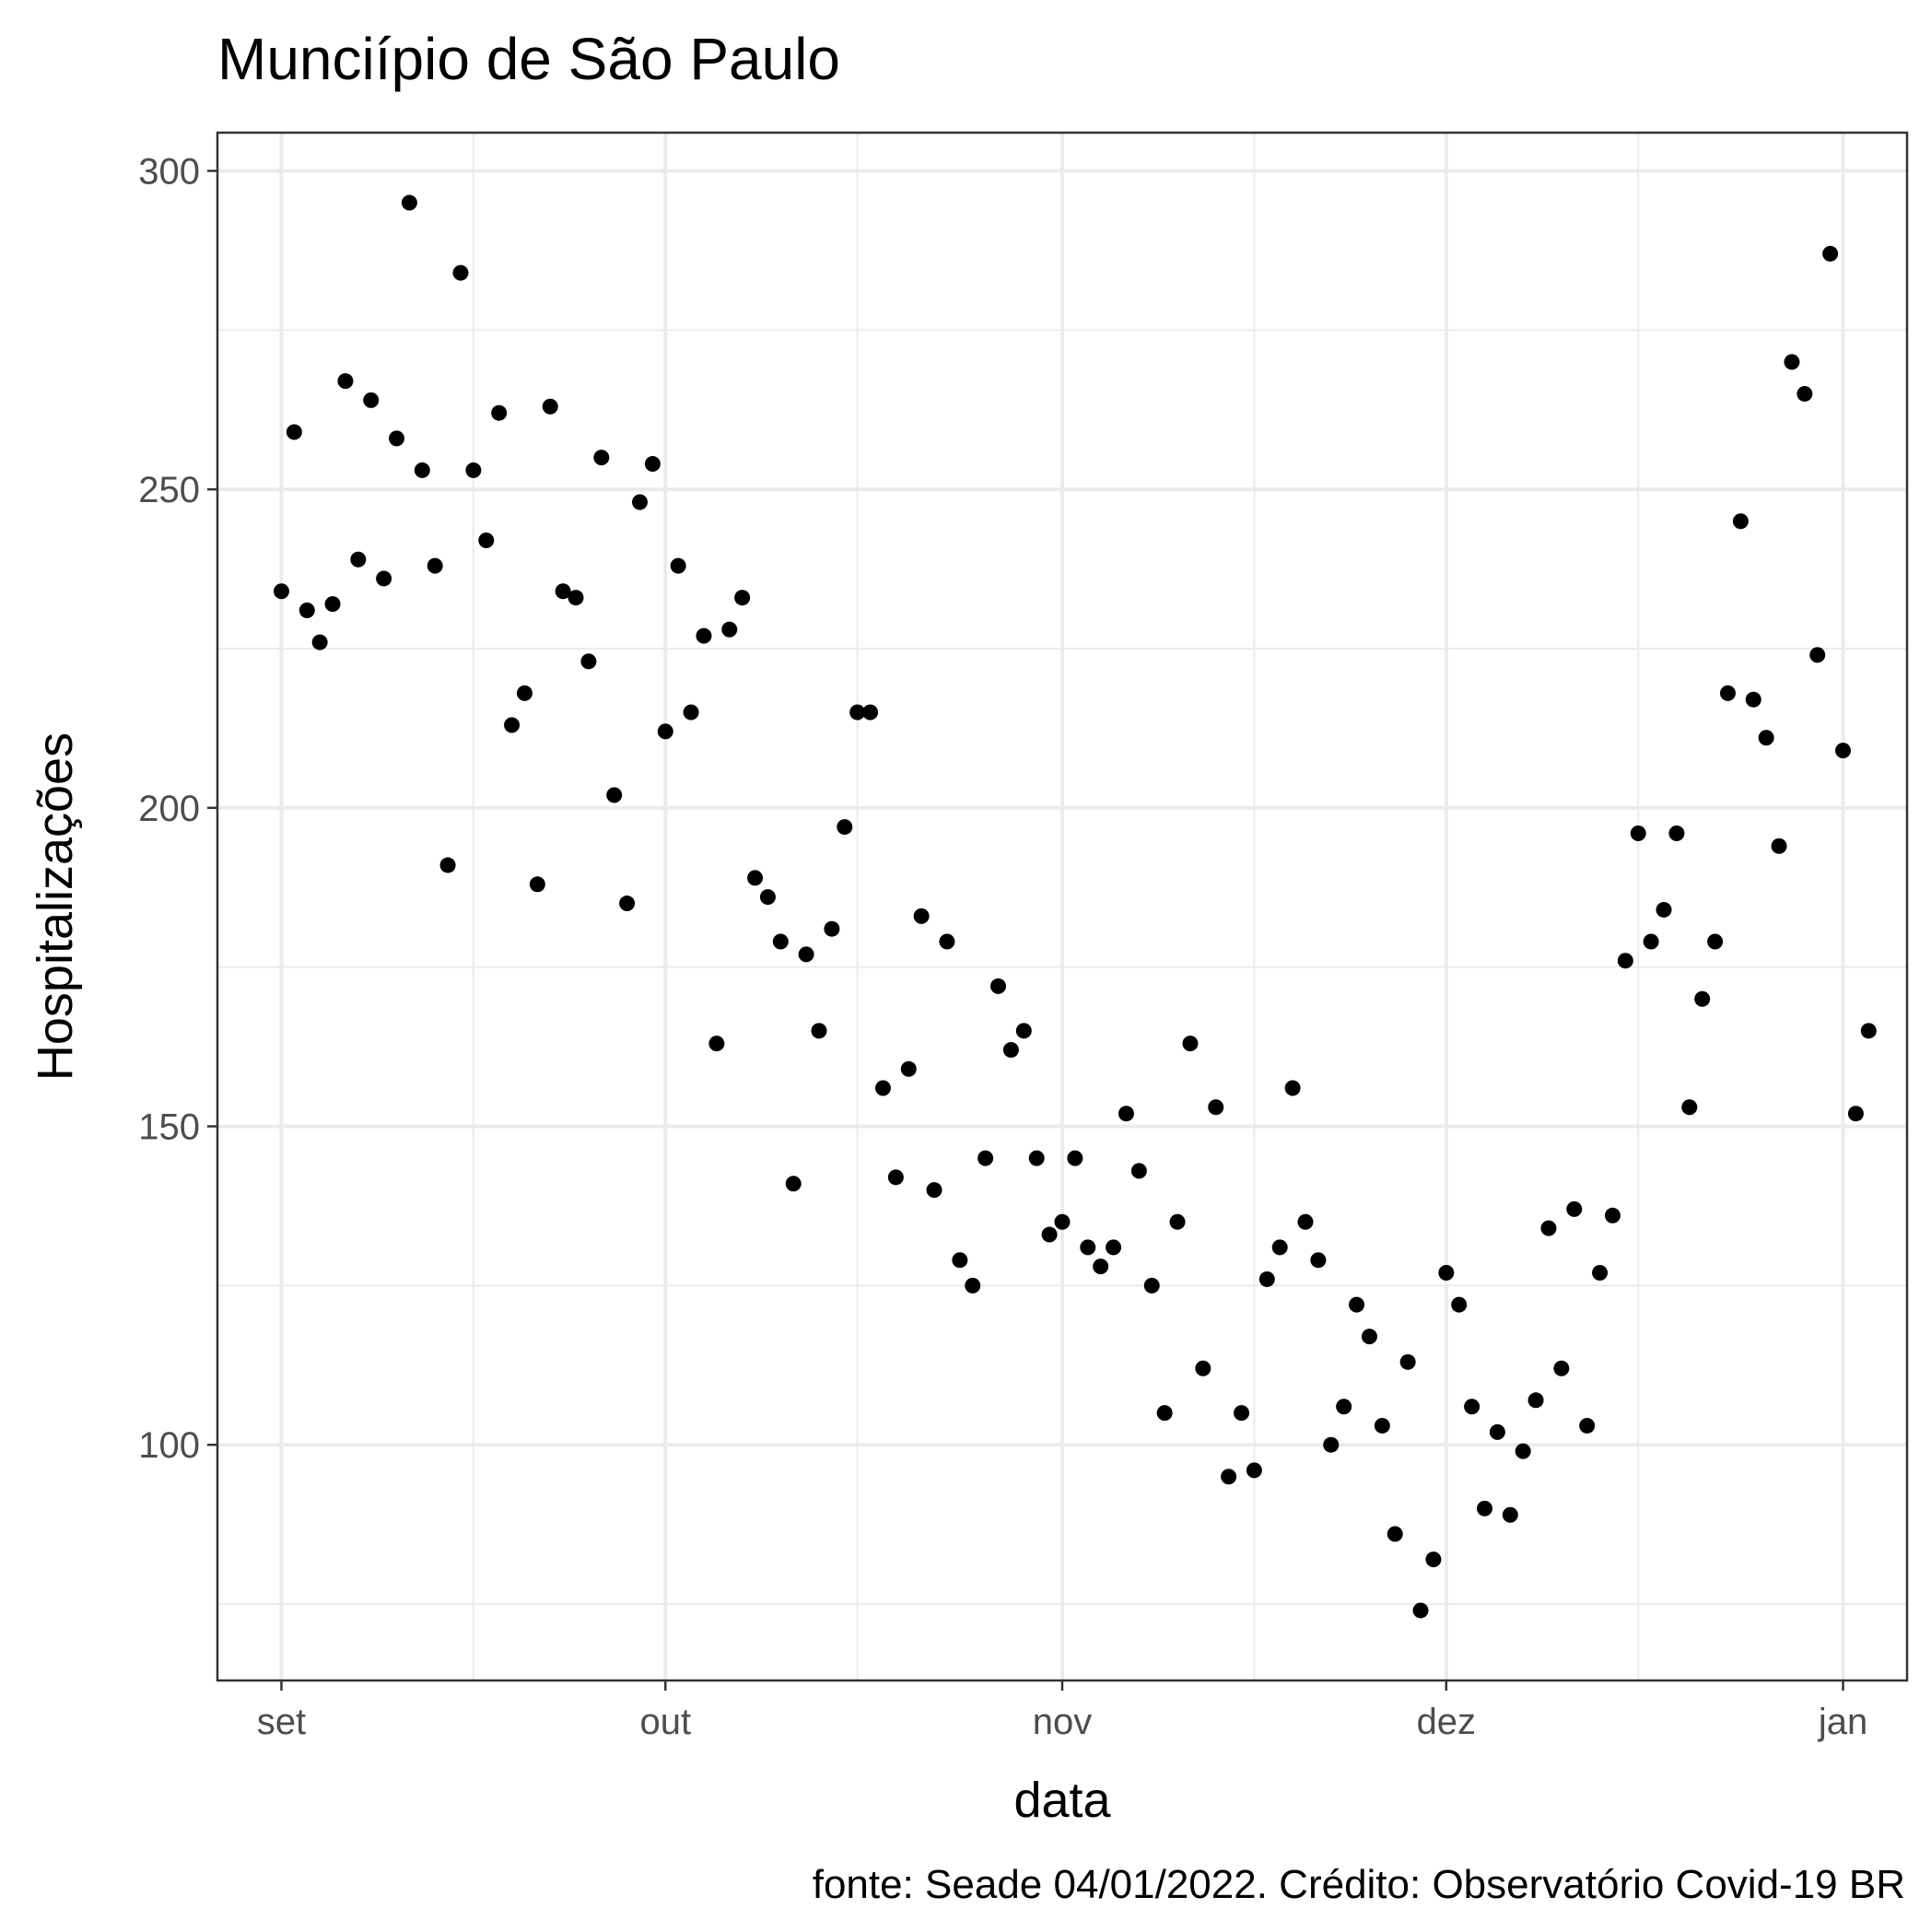  I want to click on x-axis: set out nov dez jan, so click(1062, 1711).